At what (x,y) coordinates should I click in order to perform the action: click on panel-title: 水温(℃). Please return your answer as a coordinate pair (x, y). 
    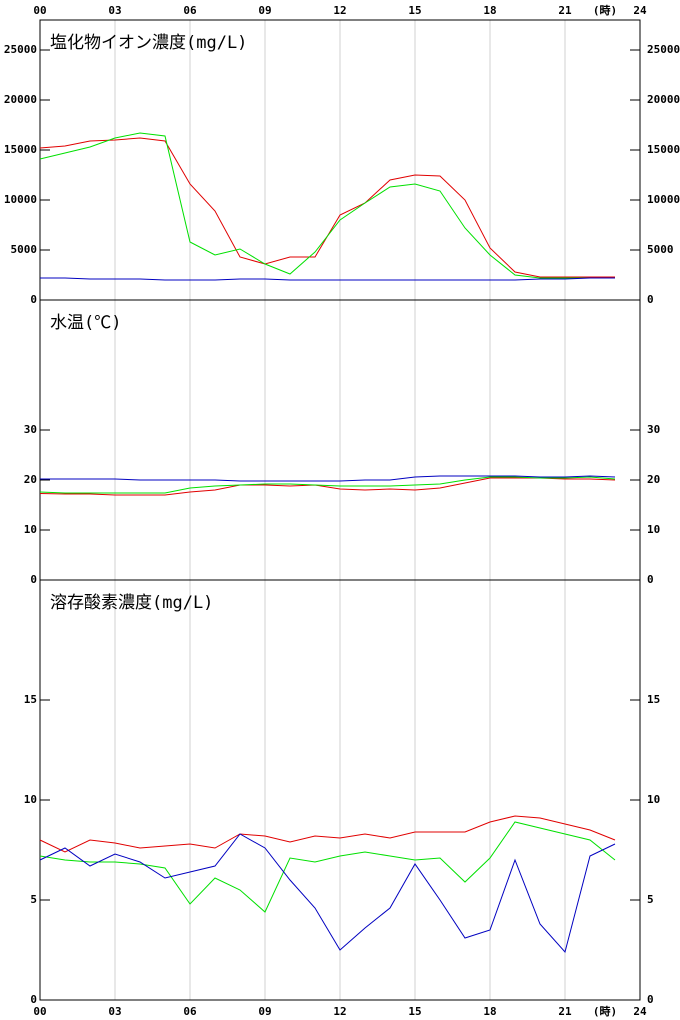
    Looking at the image, I should click on (85, 323).